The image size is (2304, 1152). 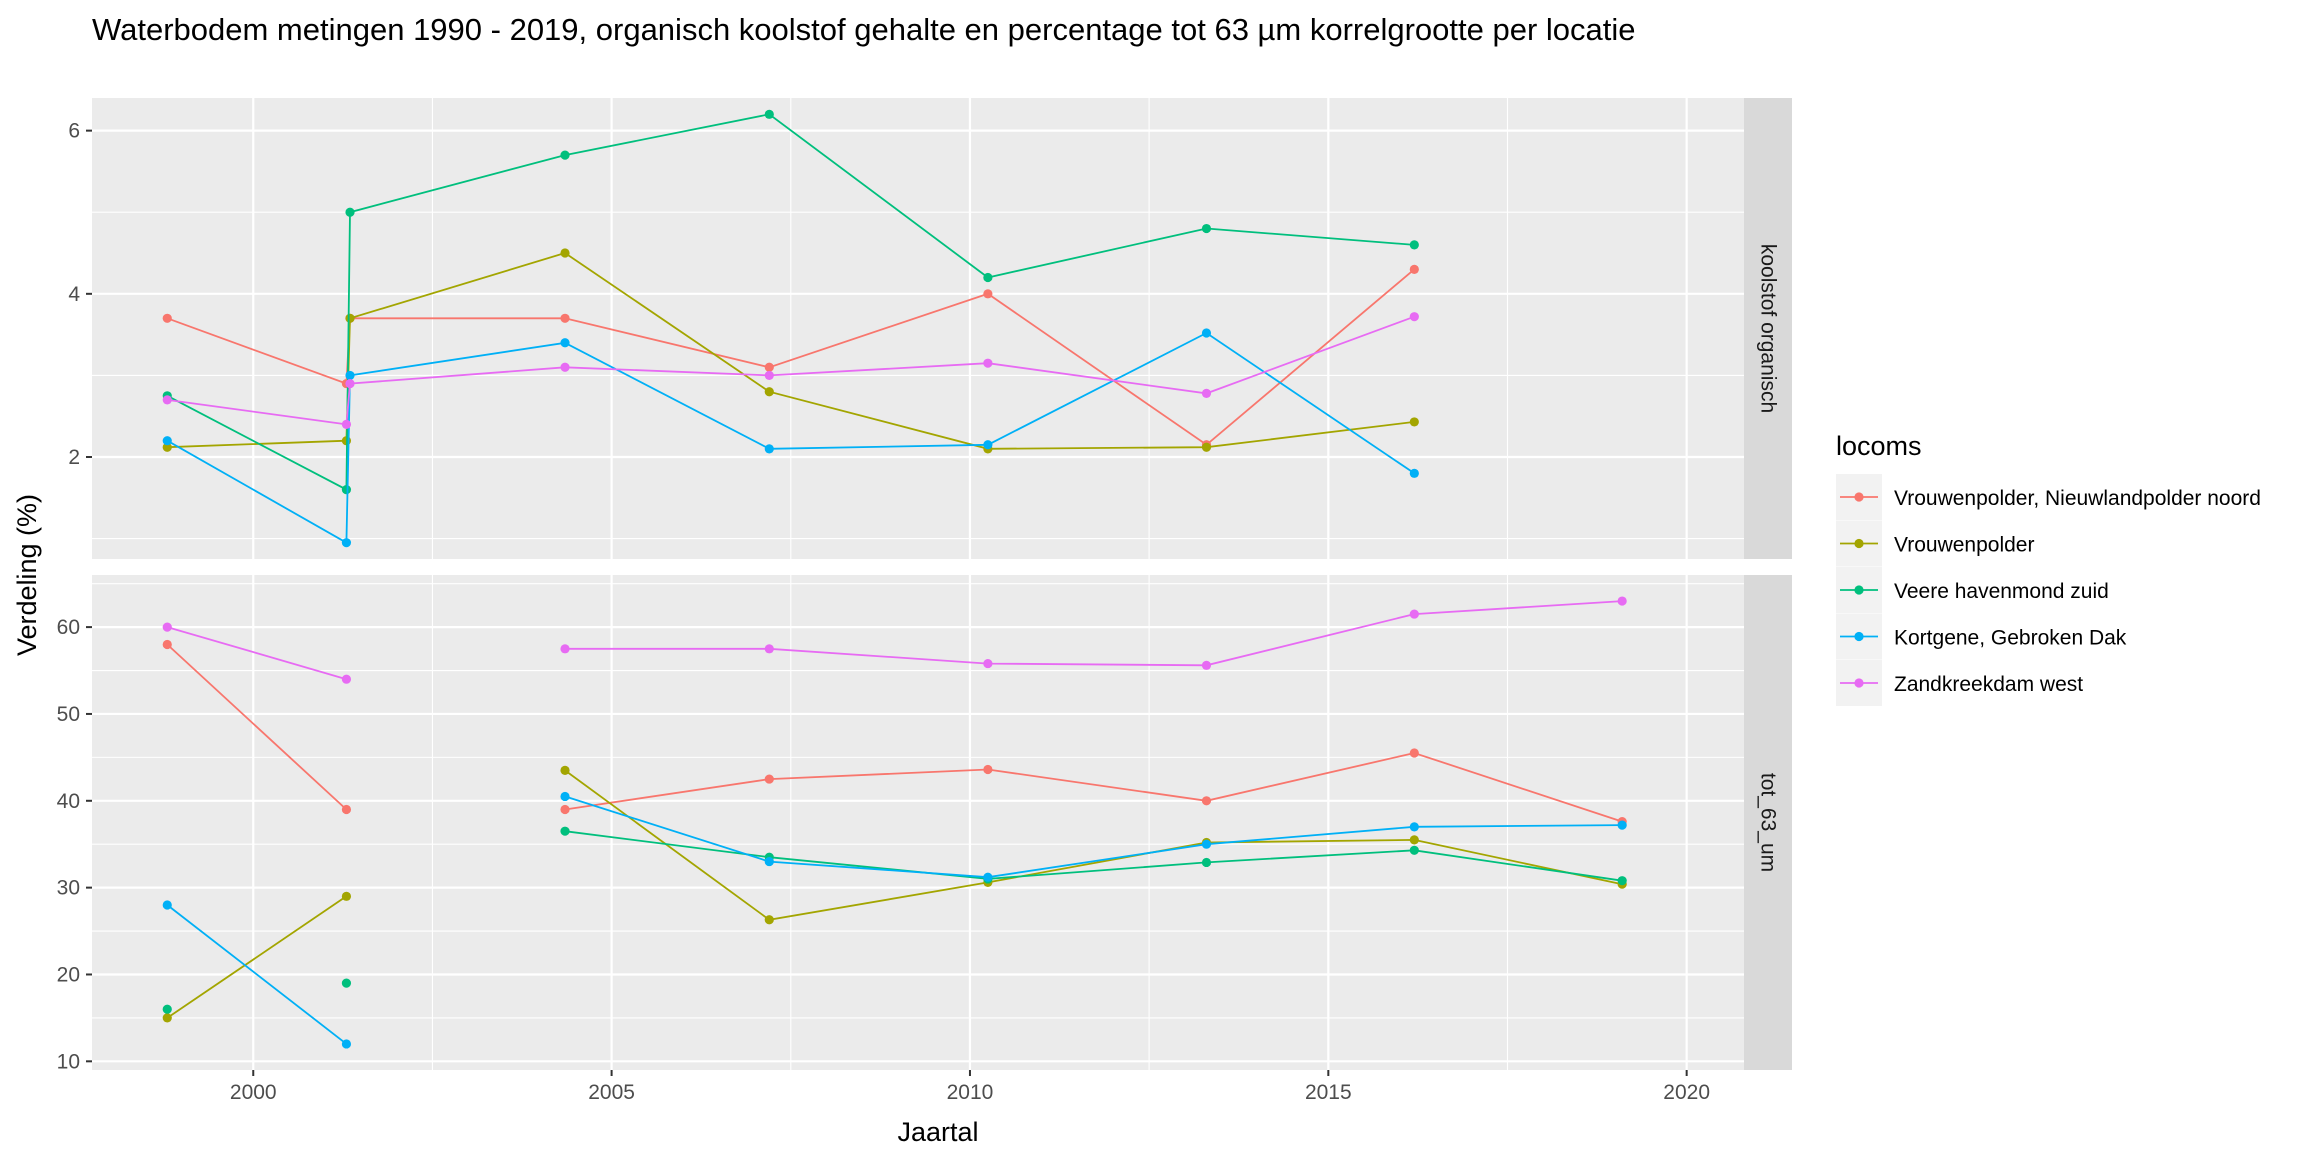 What do you see at coordinates (68, 714) in the screenshot?
I see `y-tick-label: 50` at bounding box center [68, 714].